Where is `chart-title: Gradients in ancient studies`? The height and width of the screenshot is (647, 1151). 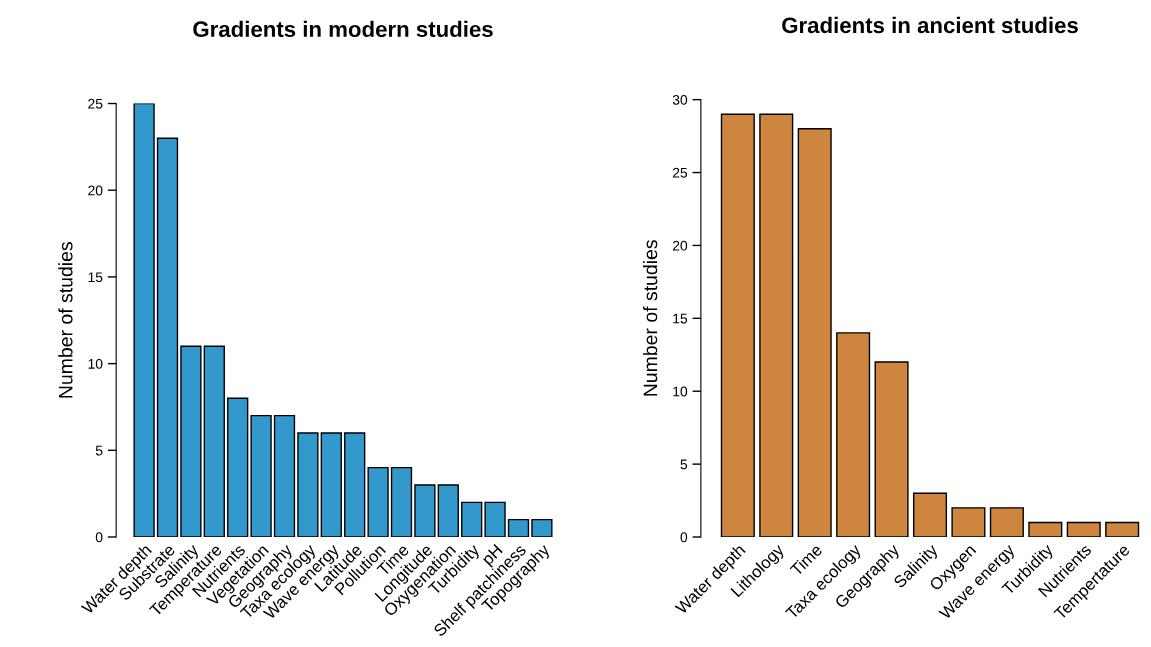
chart-title: Gradients in ancient studies is located at coordinates (930, 25).